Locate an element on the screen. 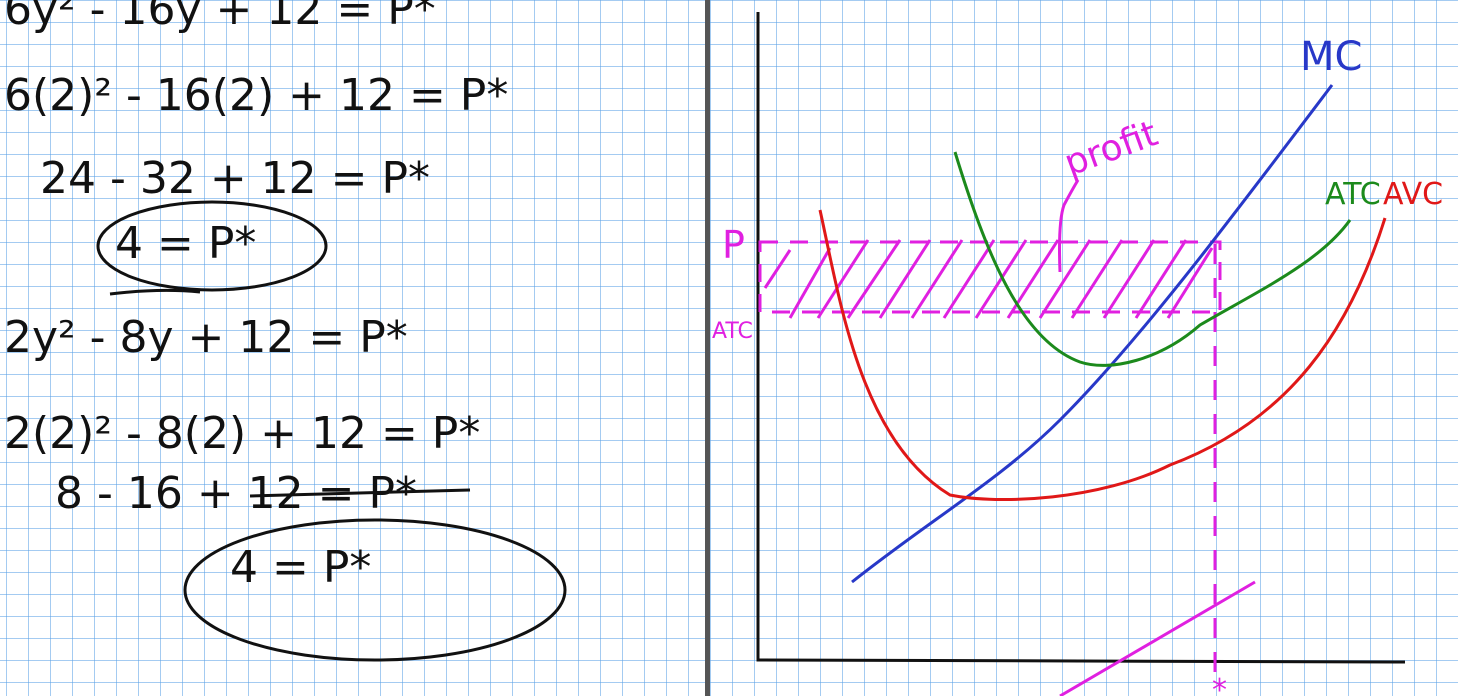 The image size is (1458, 696). mc-label: MC is located at coordinates (1331, 57).